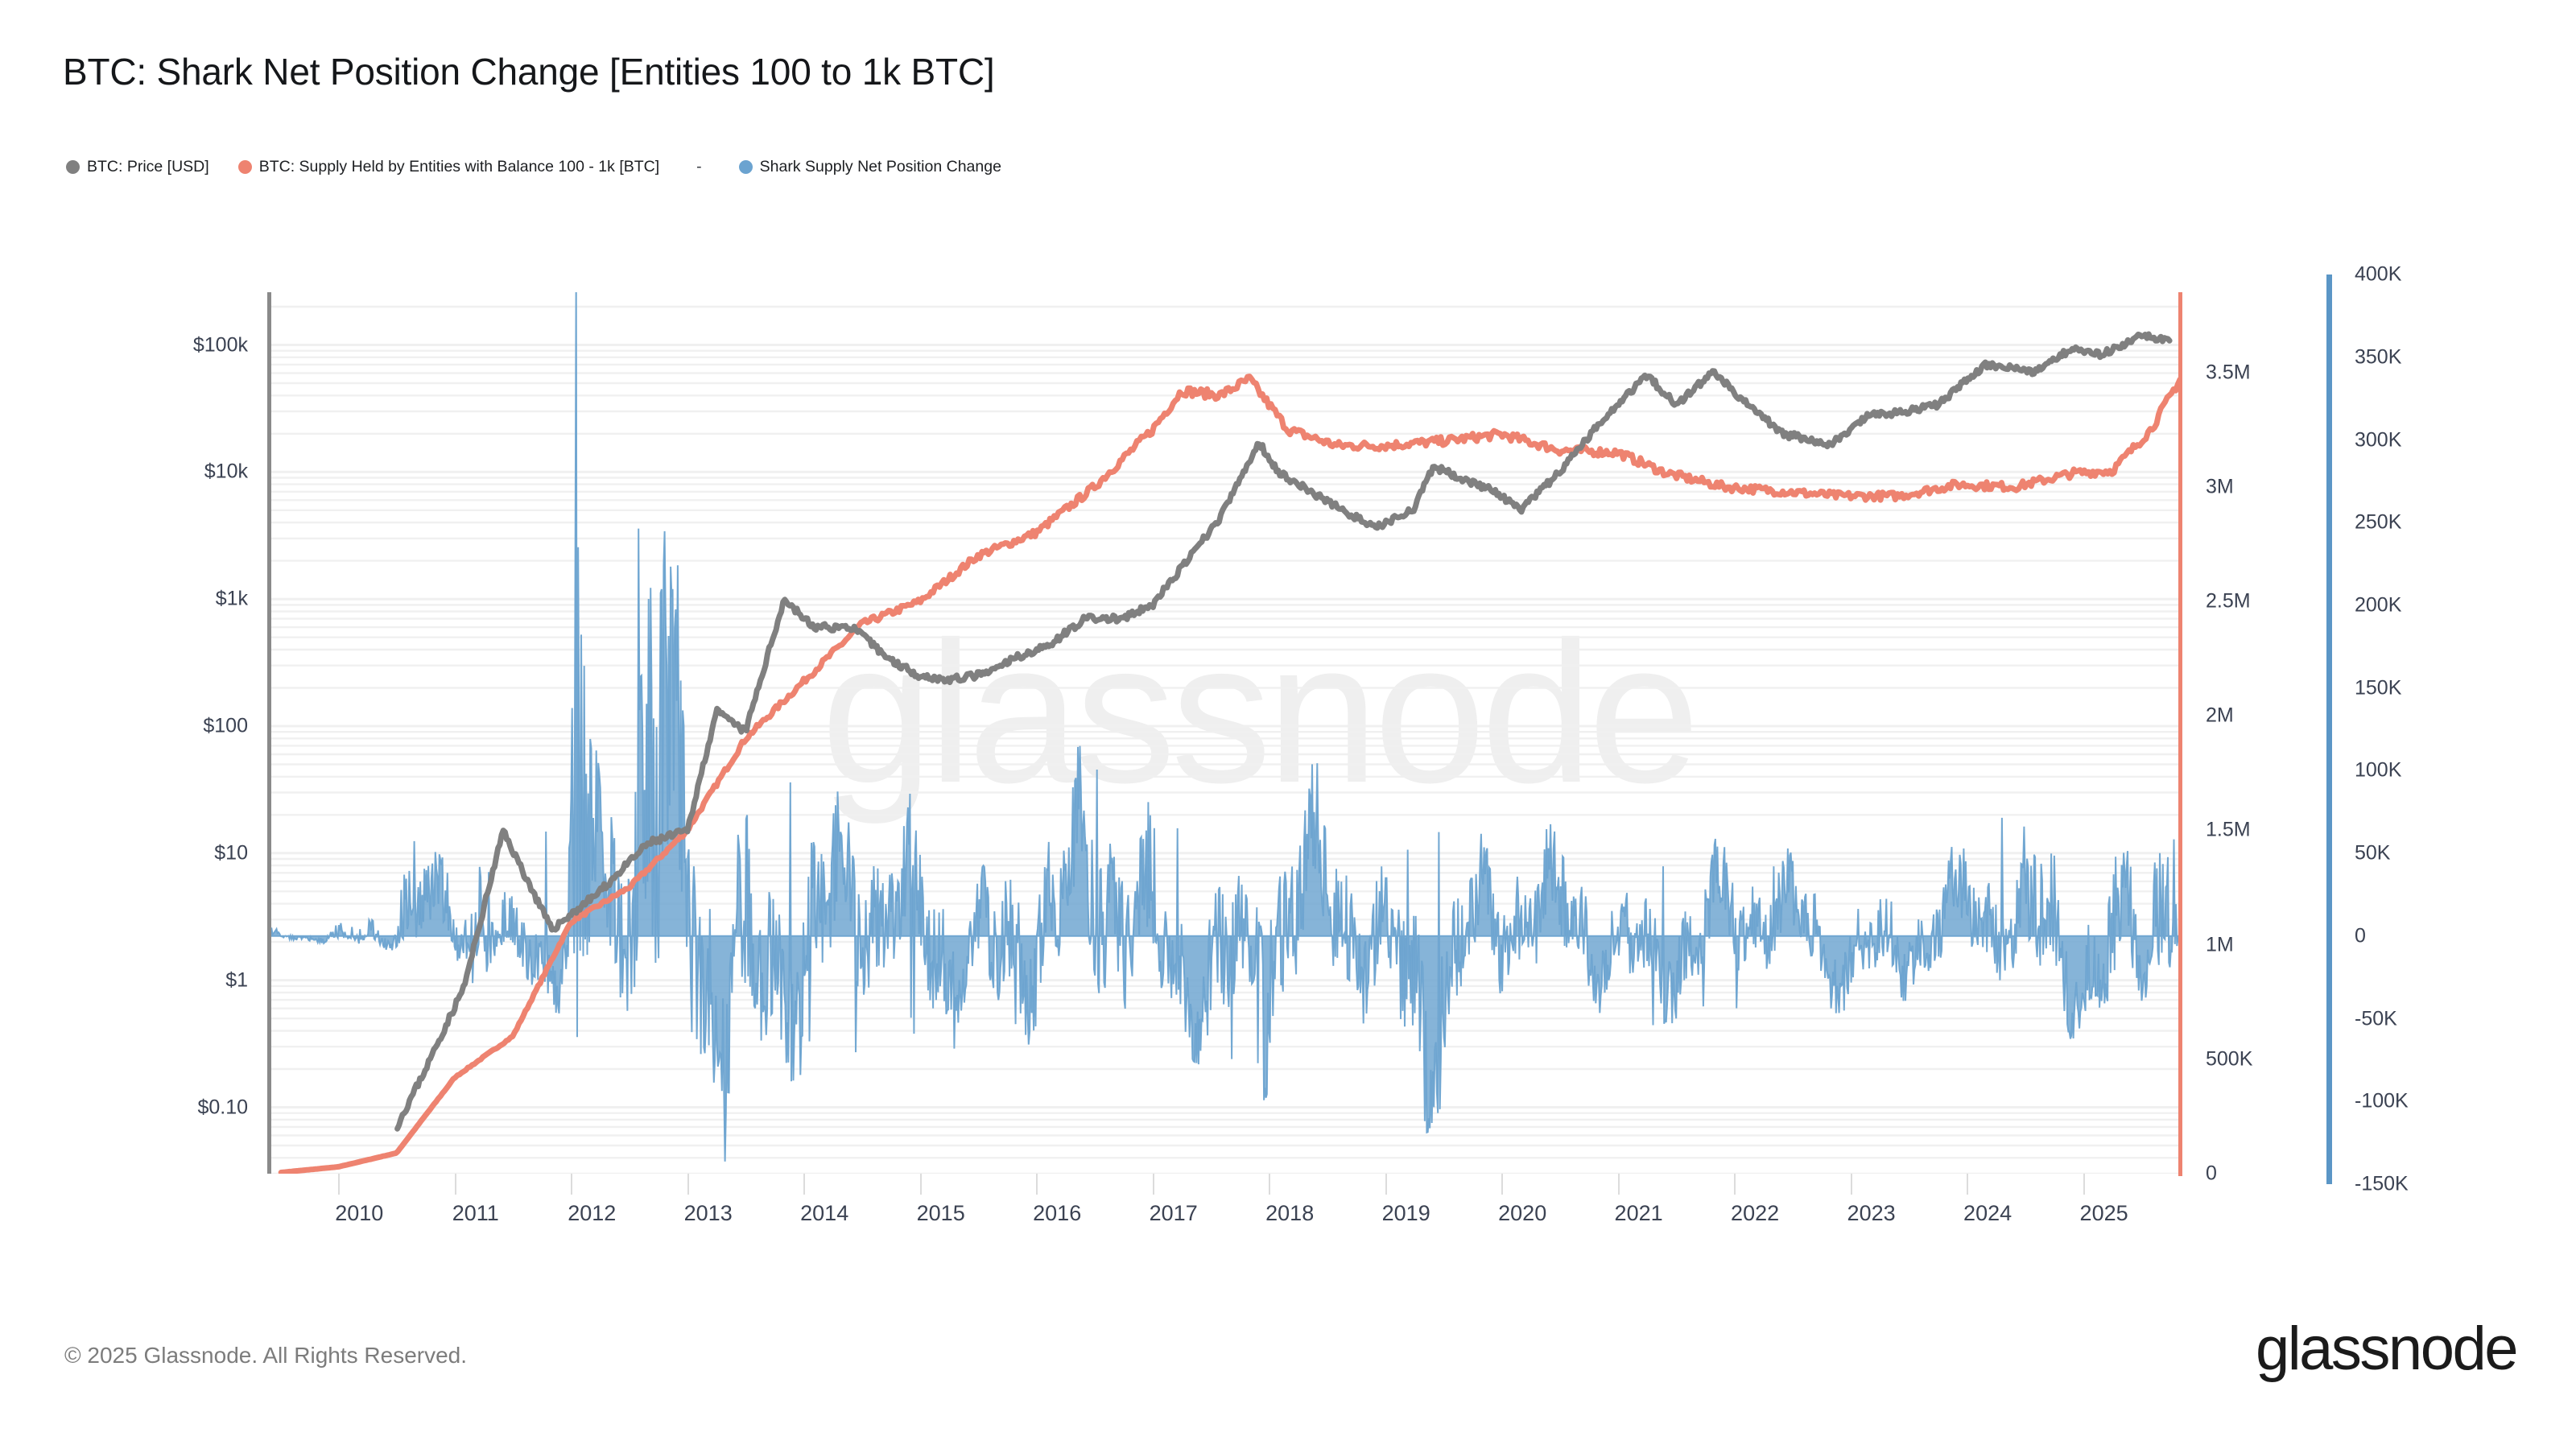 This screenshot has height=1449, width=2576. What do you see at coordinates (2220, 944) in the screenshot?
I see `tick-supply-5: 1M` at bounding box center [2220, 944].